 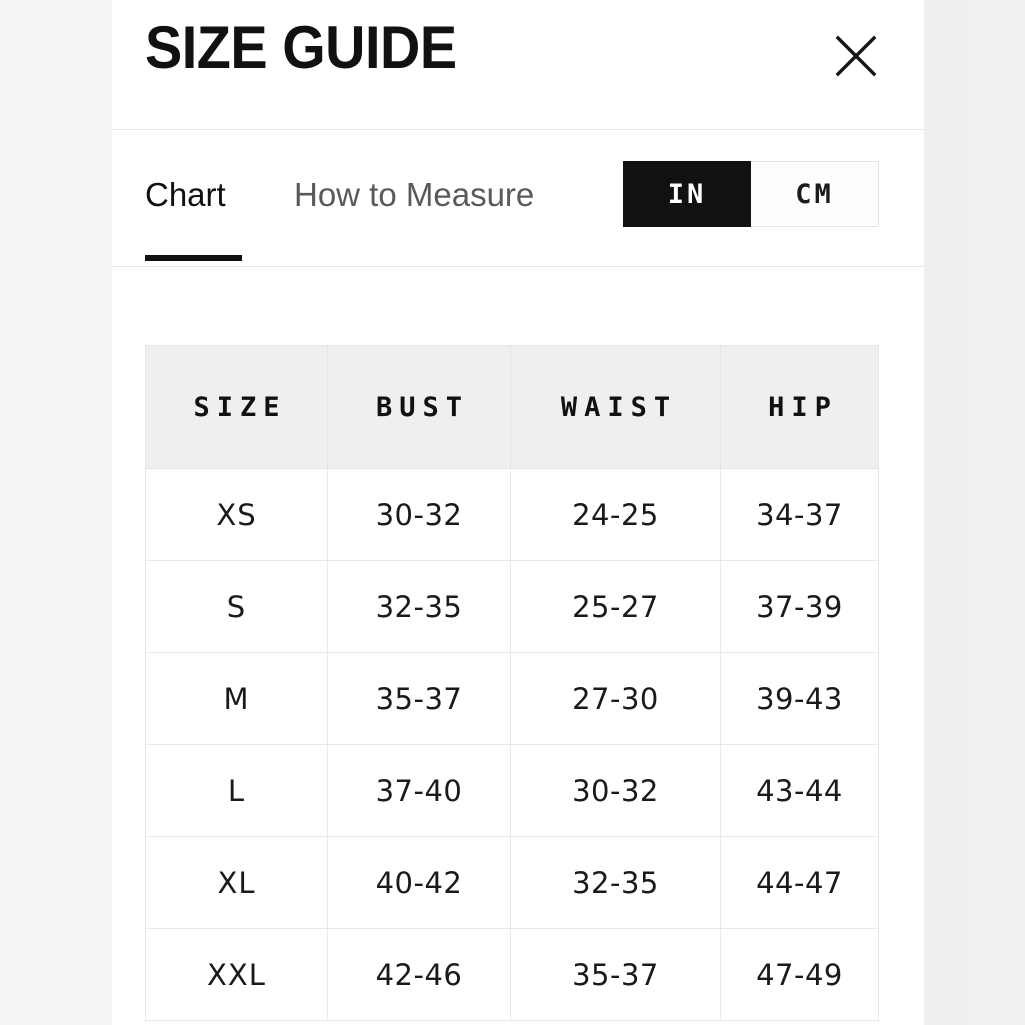 I want to click on tab-bar: Chart How to Measure IN CM, so click(x=518, y=198).